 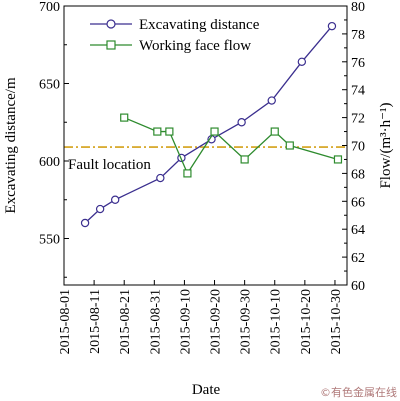 What do you see at coordinates (216, 321) in the screenshot?
I see `x-tick-label: 2015-09-20` at bounding box center [216, 321].